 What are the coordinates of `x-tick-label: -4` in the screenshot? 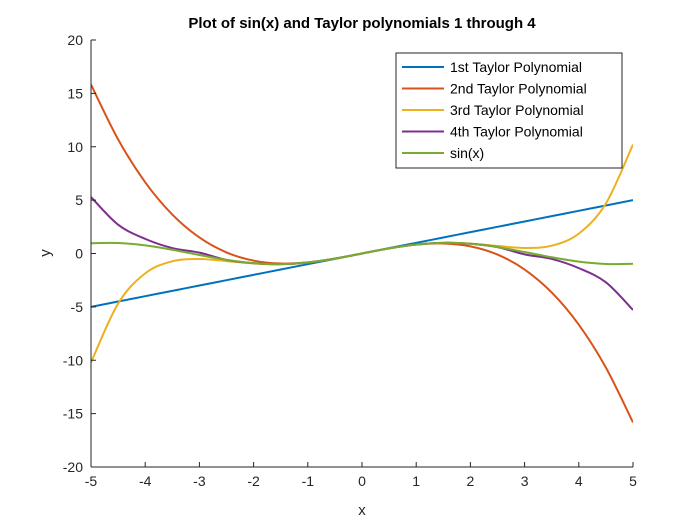 It's located at (145, 481).